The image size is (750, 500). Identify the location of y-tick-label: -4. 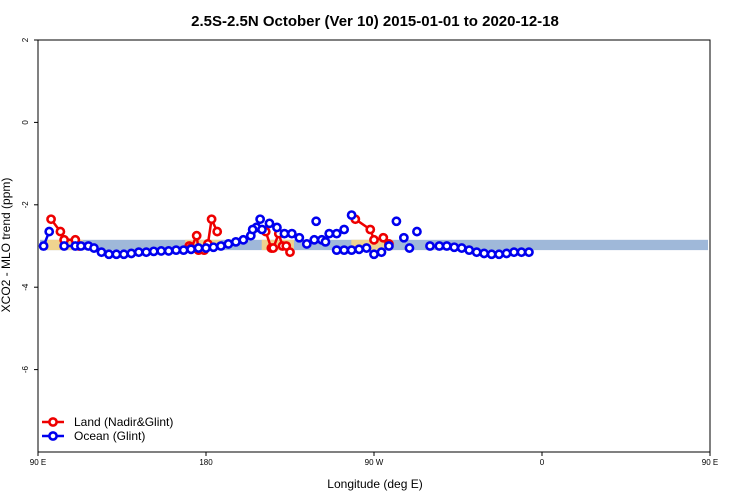
(25, 287).